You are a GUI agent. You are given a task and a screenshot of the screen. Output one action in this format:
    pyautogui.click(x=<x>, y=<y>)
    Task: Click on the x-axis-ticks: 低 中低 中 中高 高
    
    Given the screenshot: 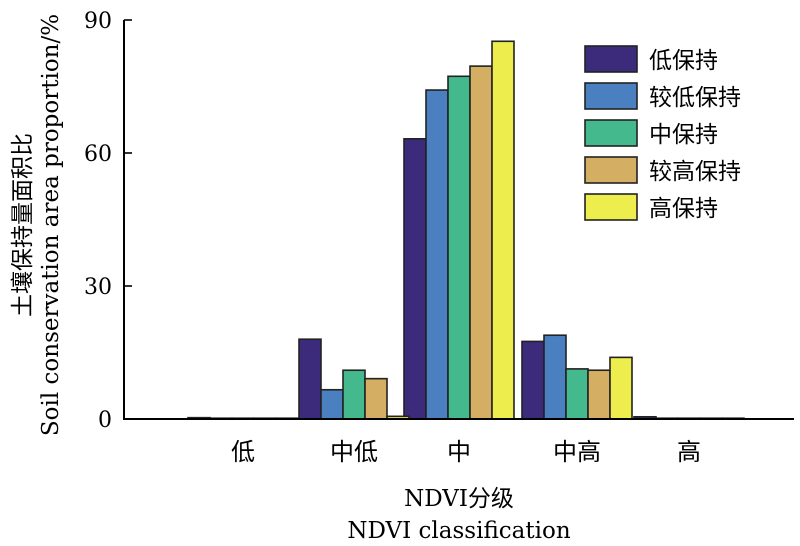 What is the action you would take?
    pyautogui.click(x=466, y=452)
    